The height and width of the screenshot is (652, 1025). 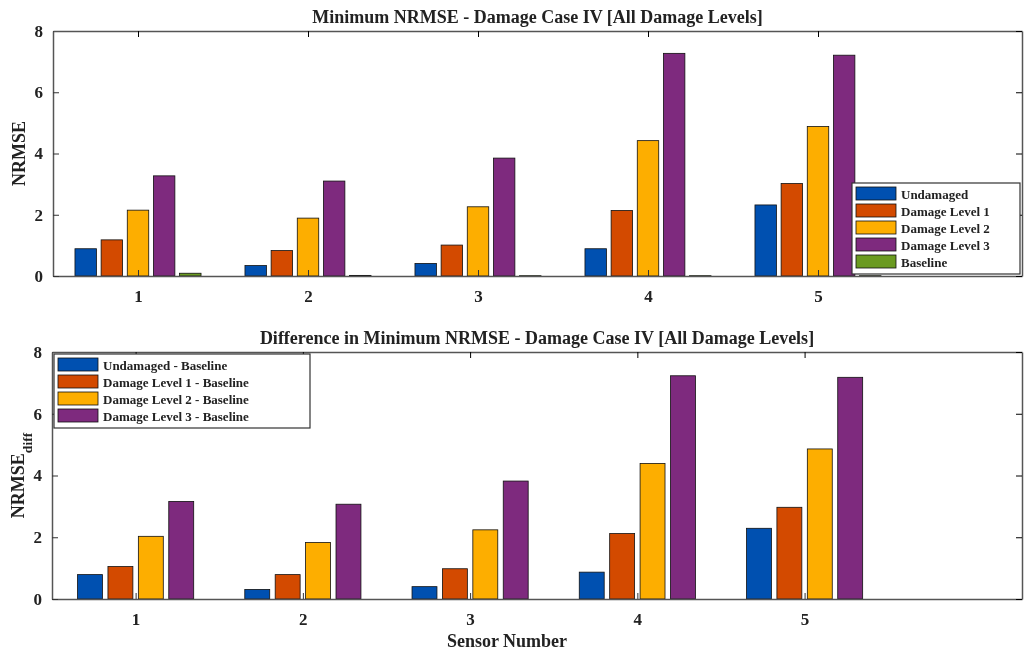 What do you see at coordinates (537, 338) in the screenshot?
I see `chart-title: Difference in Minimum NRMSE - Damage Case IV [All Damage Levels]` at bounding box center [537, 338].